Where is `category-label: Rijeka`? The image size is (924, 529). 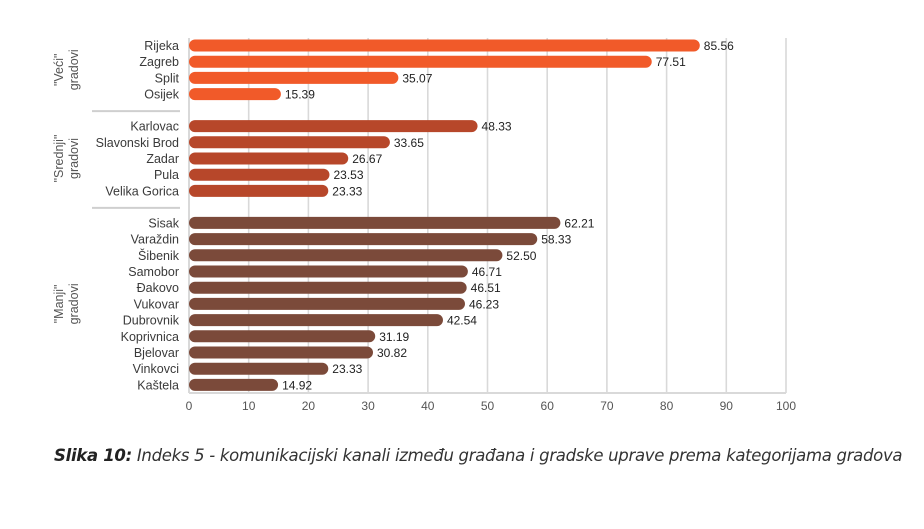 category-label: Rijeka is located at coordinates (161, 46).